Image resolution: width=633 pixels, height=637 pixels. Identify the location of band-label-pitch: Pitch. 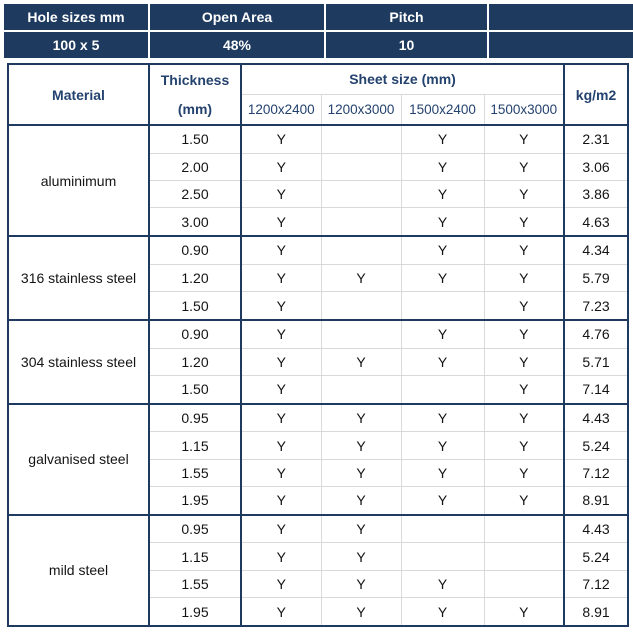
(406, 17).